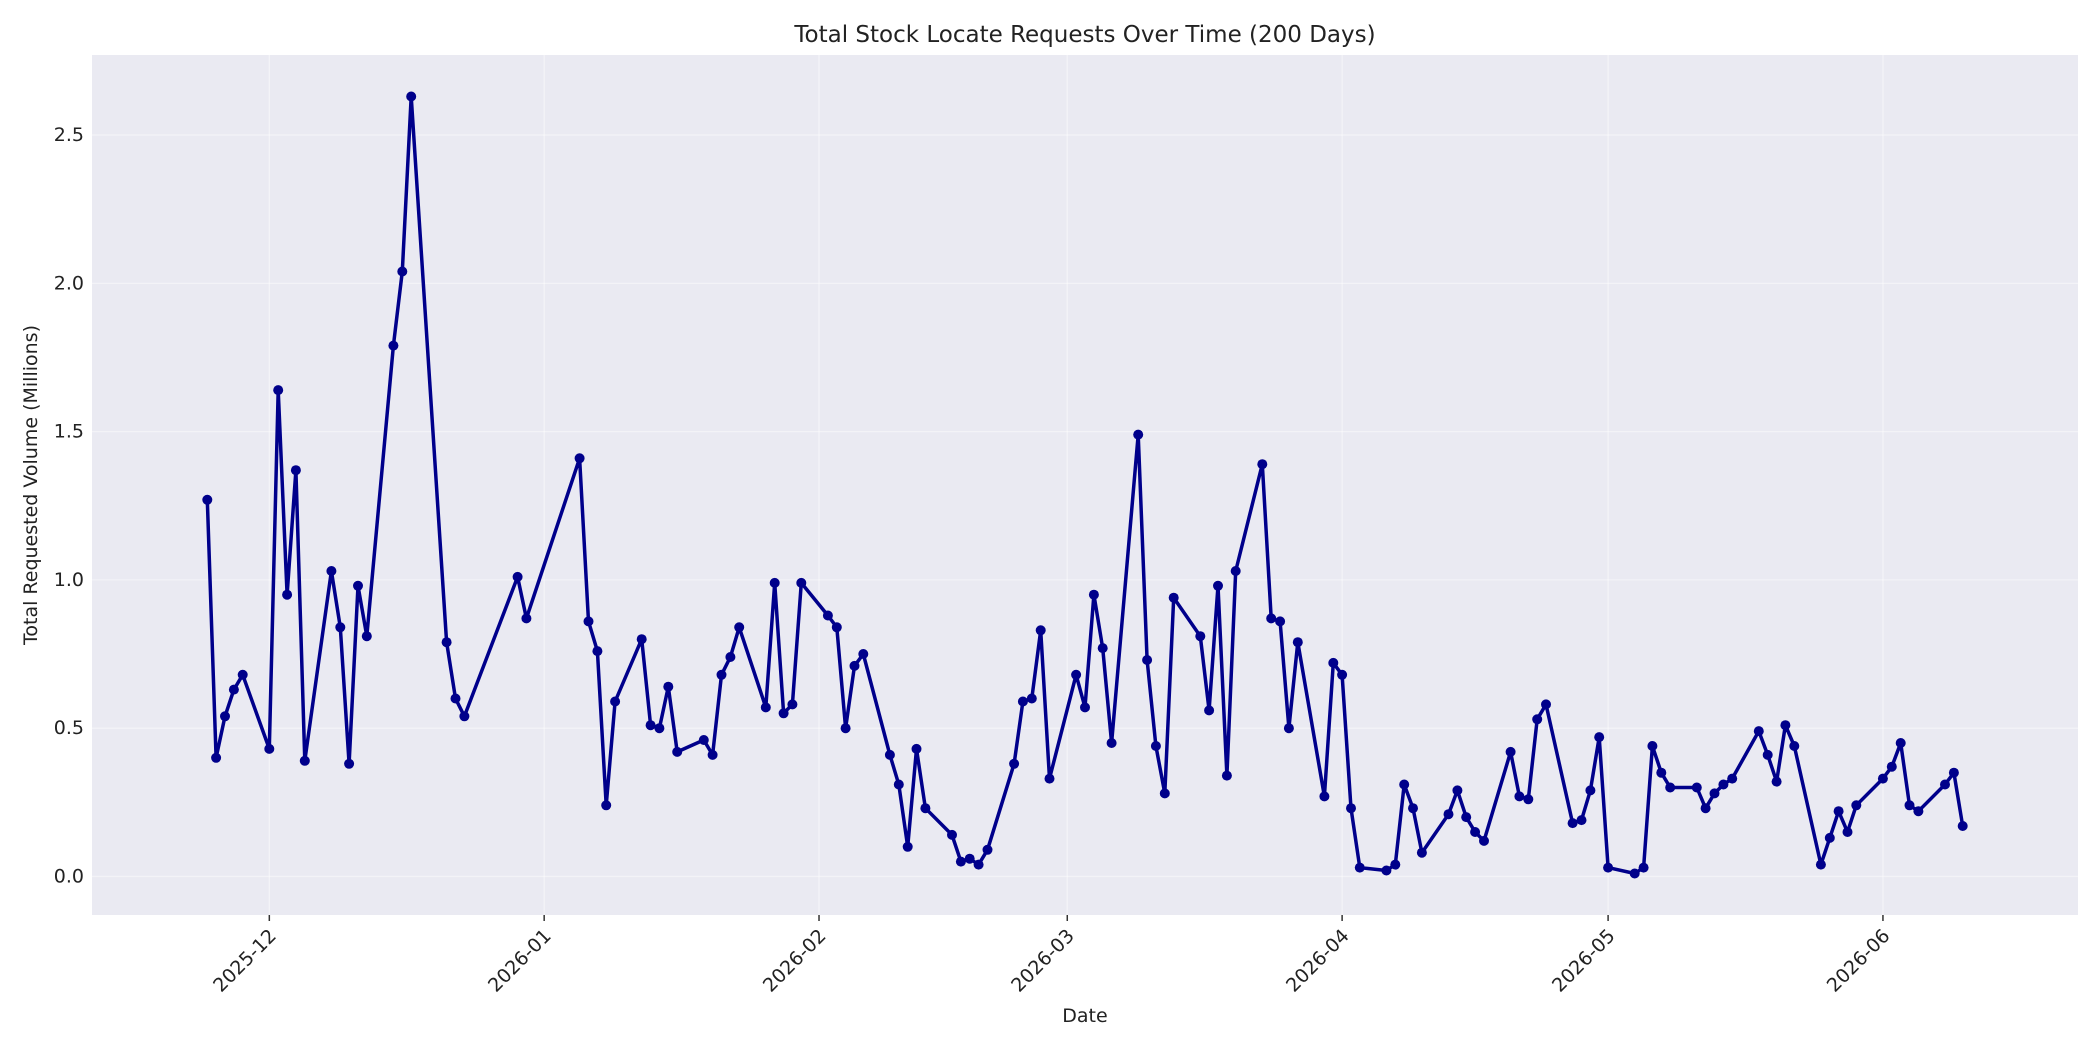  What do you see at coordinates (1084, 1016) in the screenshot?
I see `x-axis-label: Date` at bounding box center [1084, 1016].